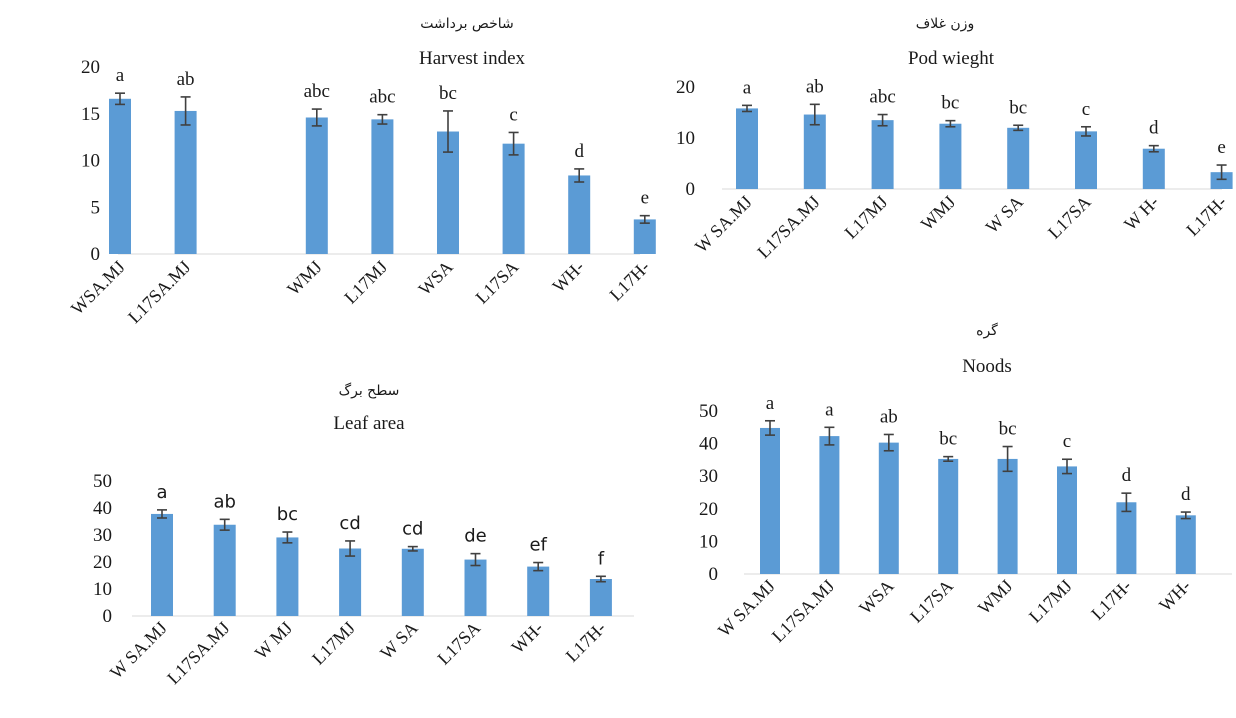  What do you see at coordinates (538, 545) in the screenshot?
I see `significance-letter: ef` at bounding box center [538, 545].